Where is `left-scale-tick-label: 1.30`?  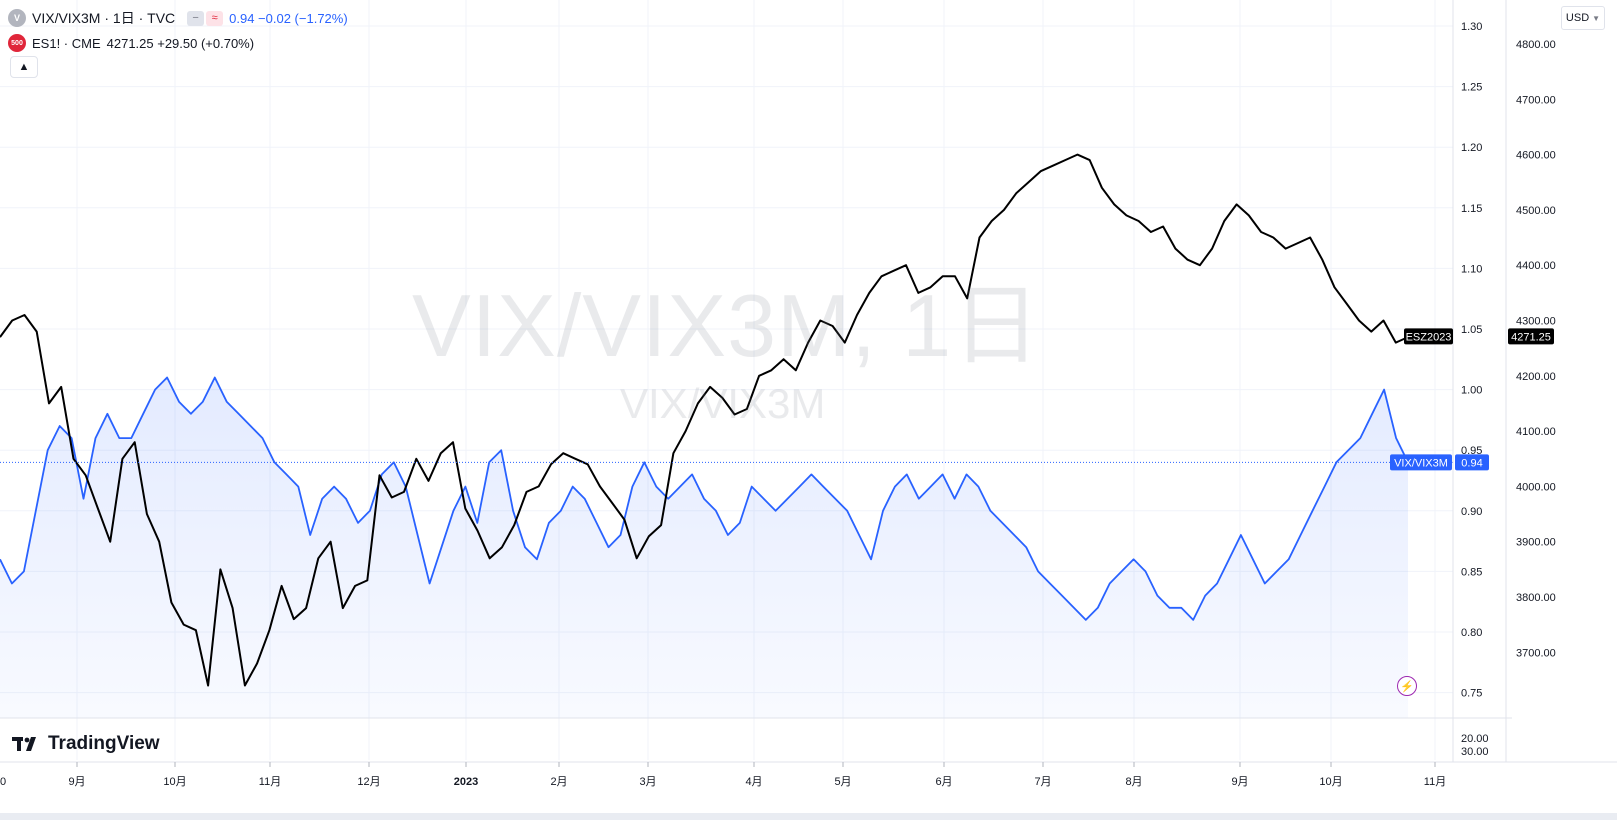 left-scale-tick-label: 1.30 is located at coordinates (1471, 27).